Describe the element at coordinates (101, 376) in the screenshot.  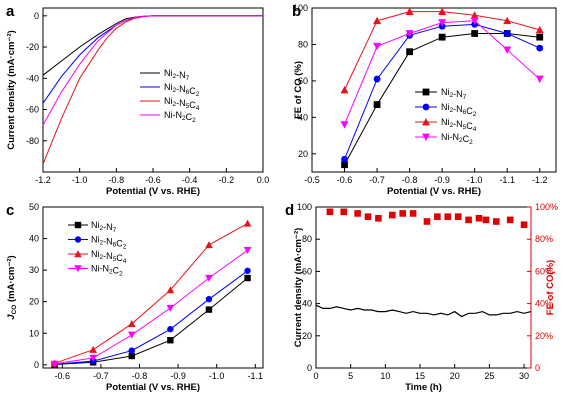
I see `x-tick-label: -0.7` at that location.